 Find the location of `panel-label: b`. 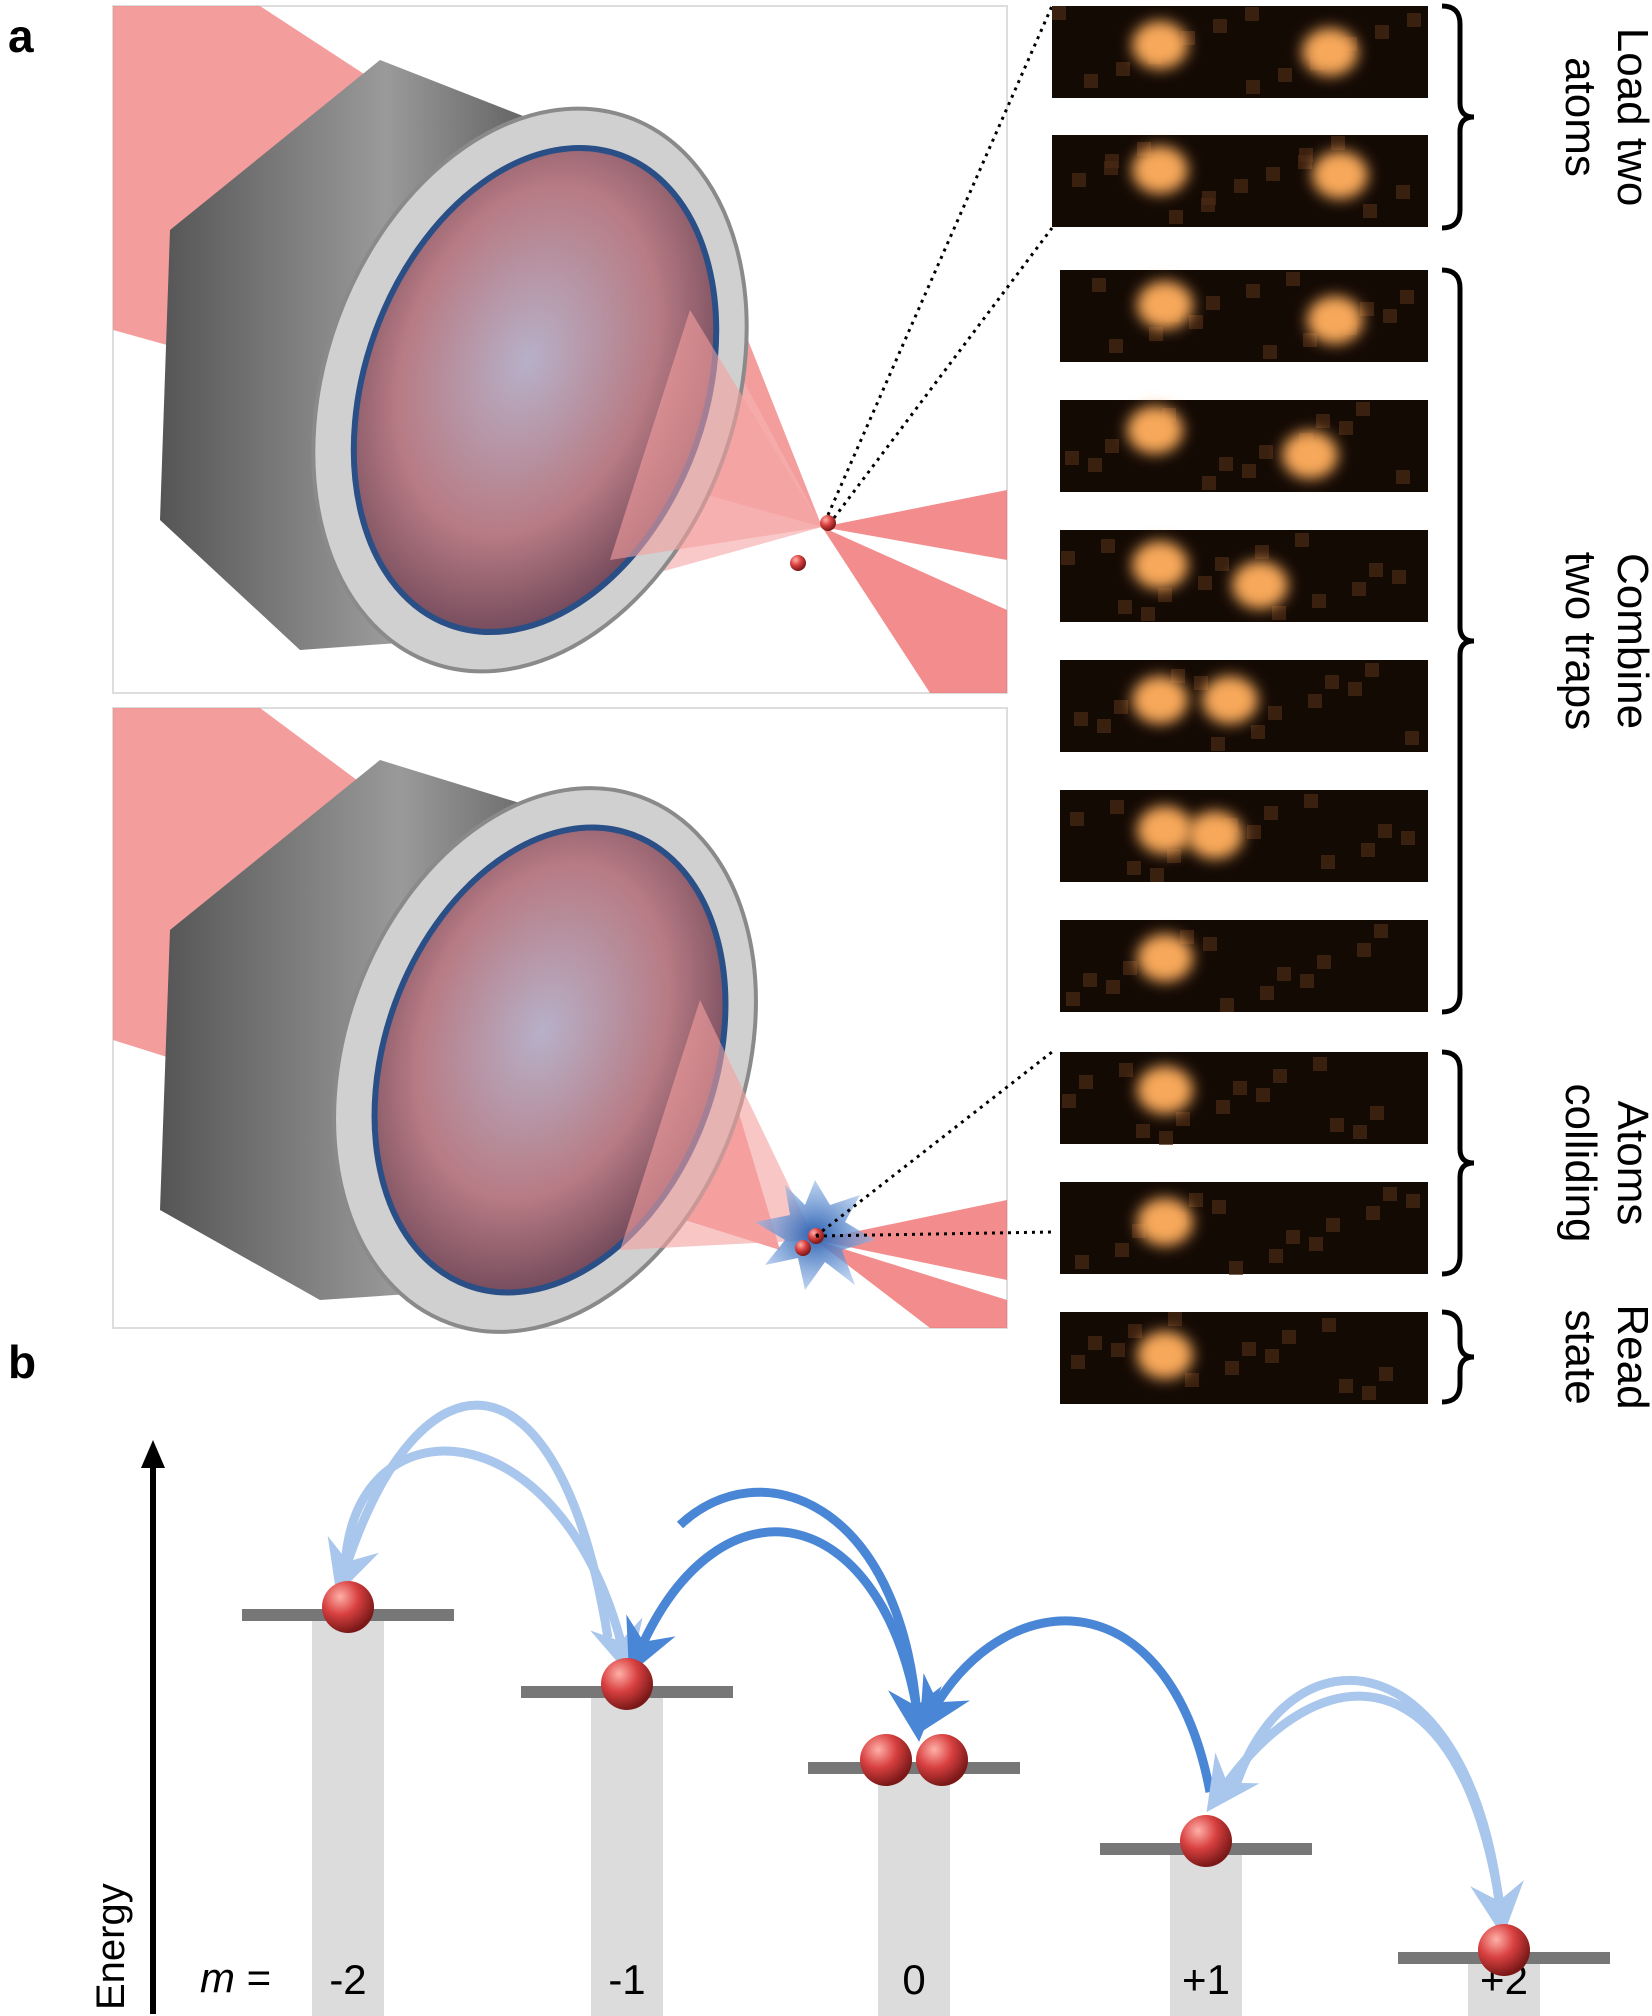

panel-label: b is located at coordinates (22, 1362).